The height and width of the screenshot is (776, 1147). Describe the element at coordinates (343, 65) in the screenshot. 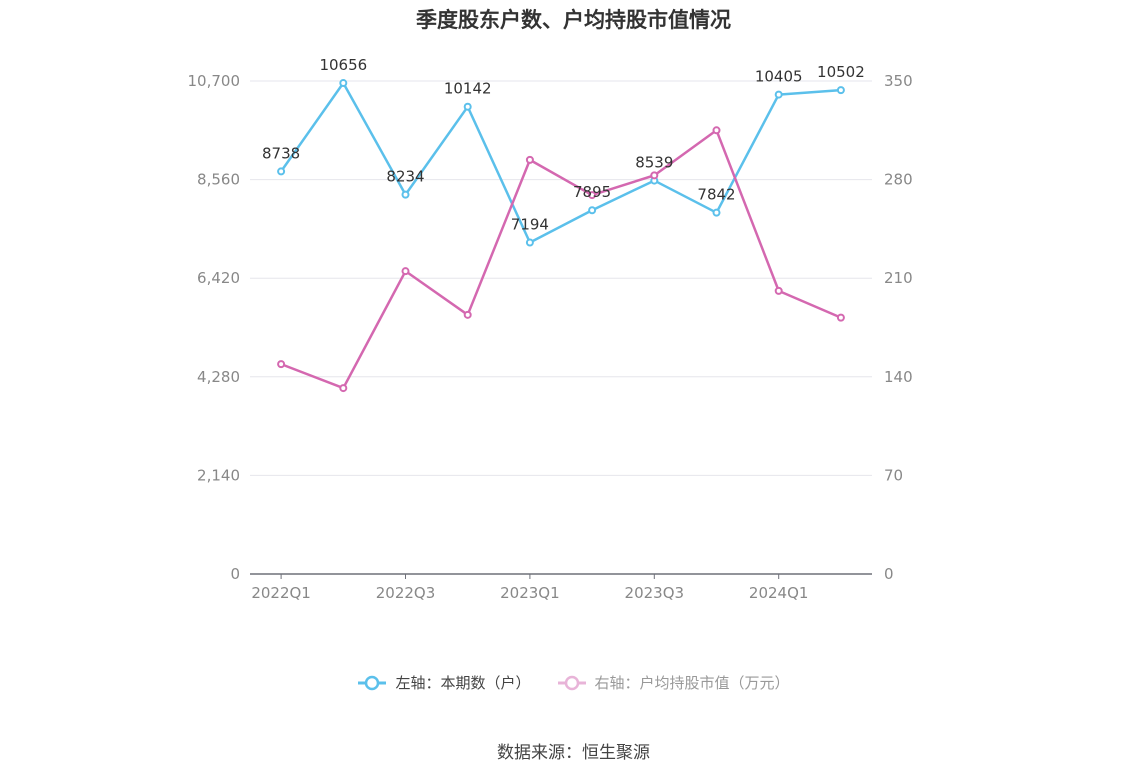

I see `data-label: 10656` at that location.